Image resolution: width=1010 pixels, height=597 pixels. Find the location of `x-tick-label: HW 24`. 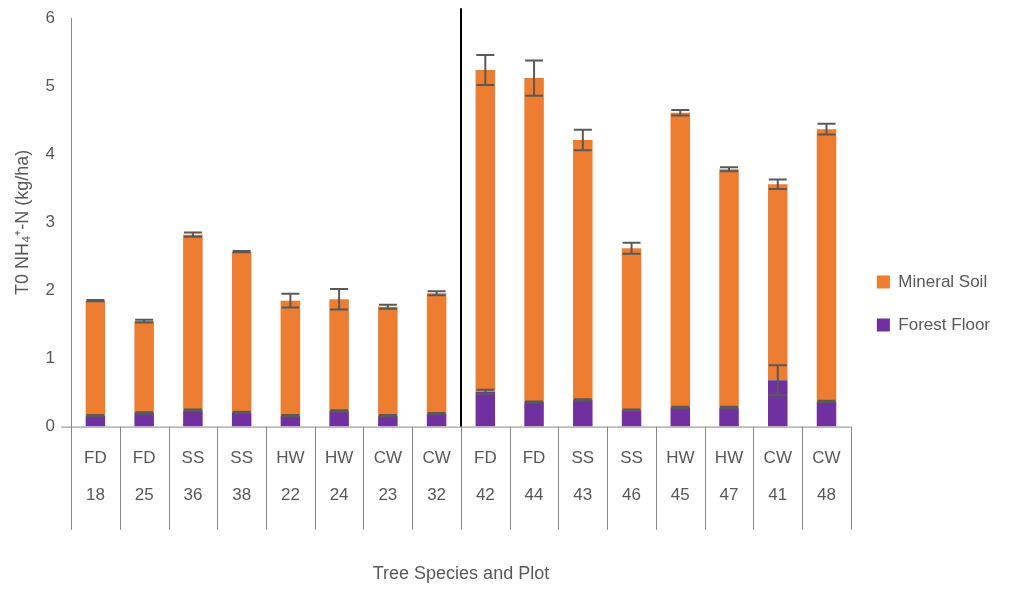

x-tick-label: HW 24 is located at coordinates (339, 476).